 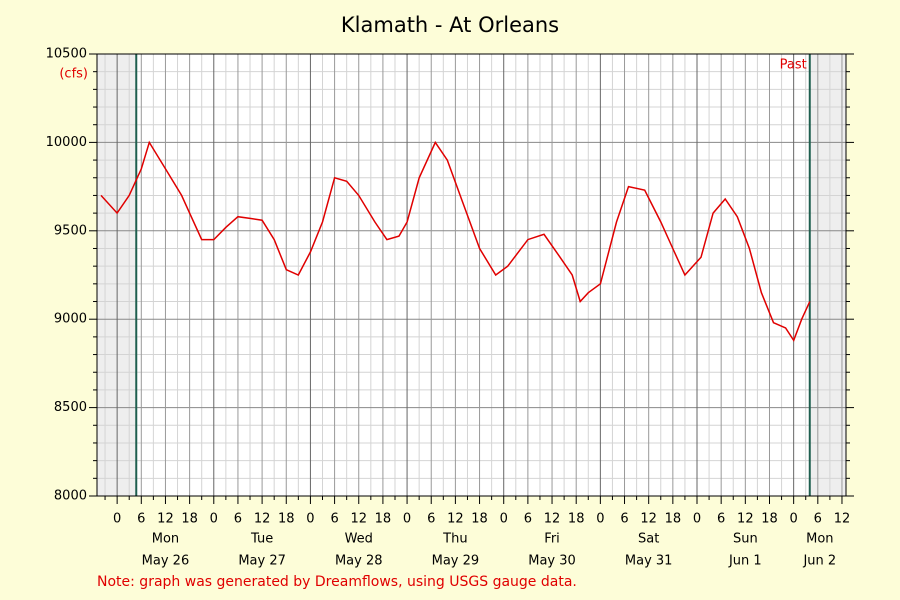 What do you see at coordinates (454, 539) in the screenshot?
I see `day-label: Thu` at bounding box center [454, 539].